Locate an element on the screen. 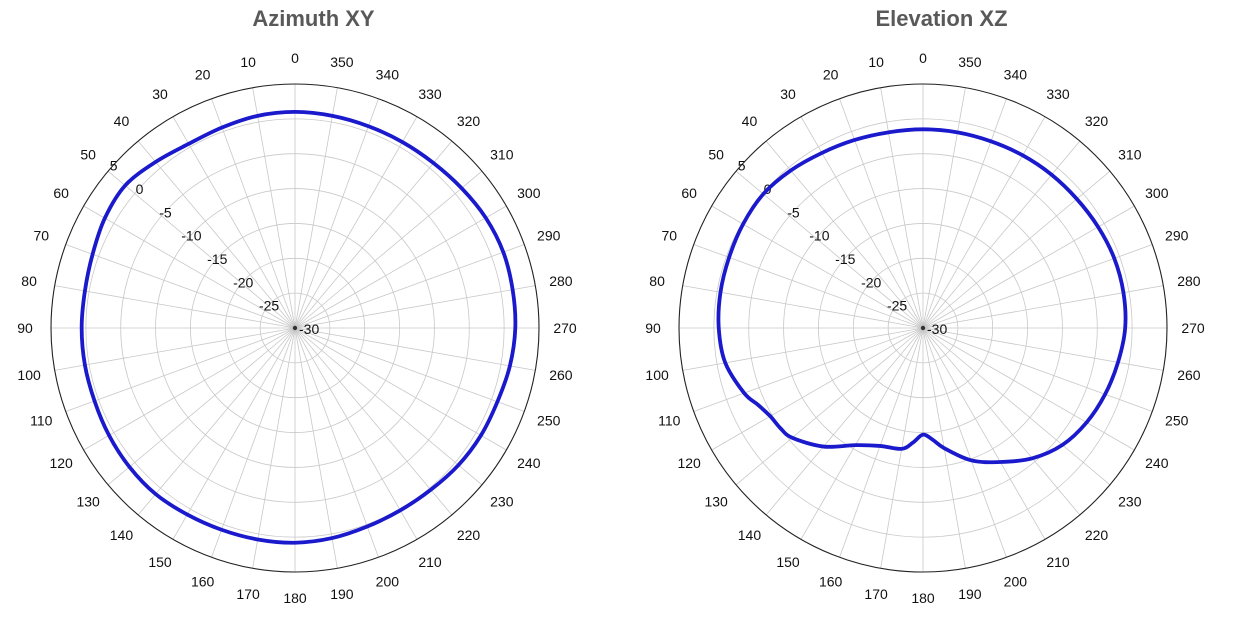  chart-title: Azimuth XY is located at coordinates (313, 18).